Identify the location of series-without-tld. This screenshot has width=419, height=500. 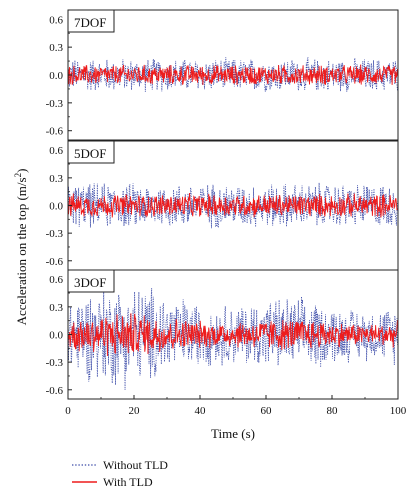
(233, 205).